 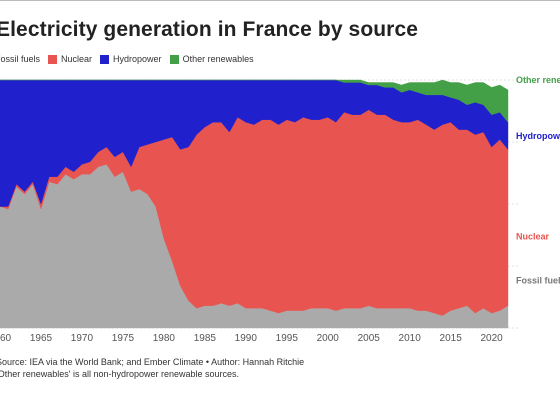 What do you see at coordinates (410, 338) in the screenshot?
I see `x-tick-label: 2010` at bounding box center [410, 338].